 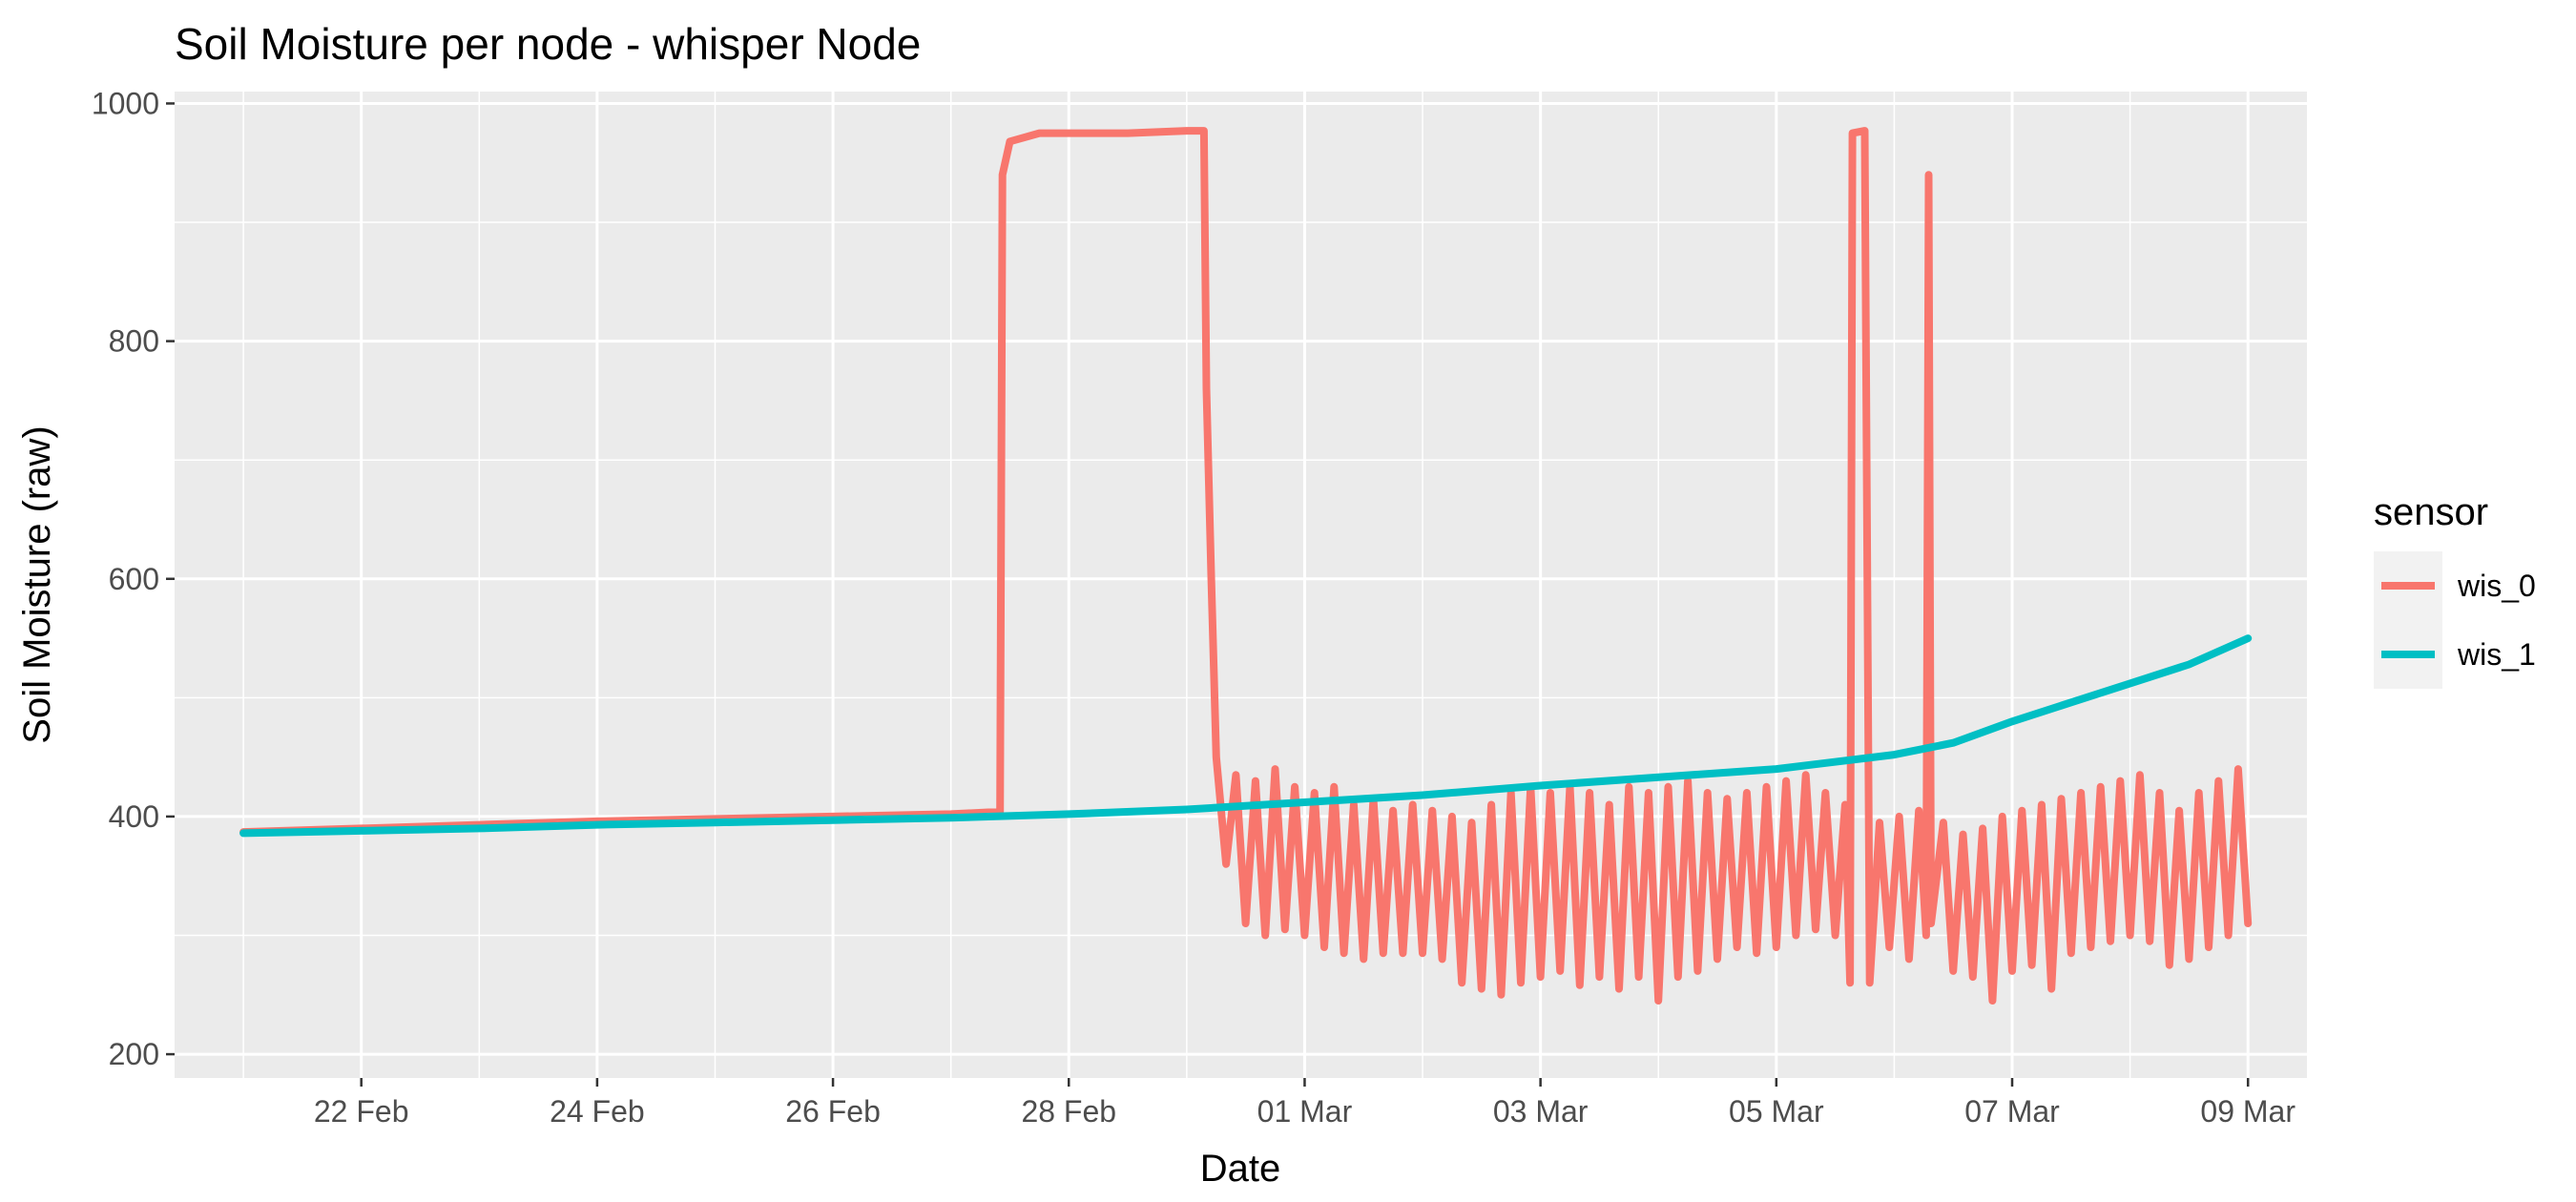 I want to click on y-tick-label: 400, so click(x=134, y=816).